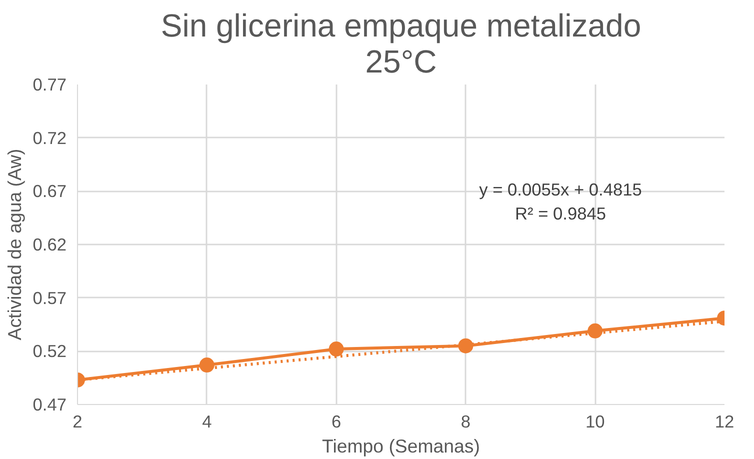  What do you see at coordinates (560, 202) in the screenshot?
I see `annotation: y = 0.0055x + 0.4815 R² = 0.9845` at bounding box center [560, 202].